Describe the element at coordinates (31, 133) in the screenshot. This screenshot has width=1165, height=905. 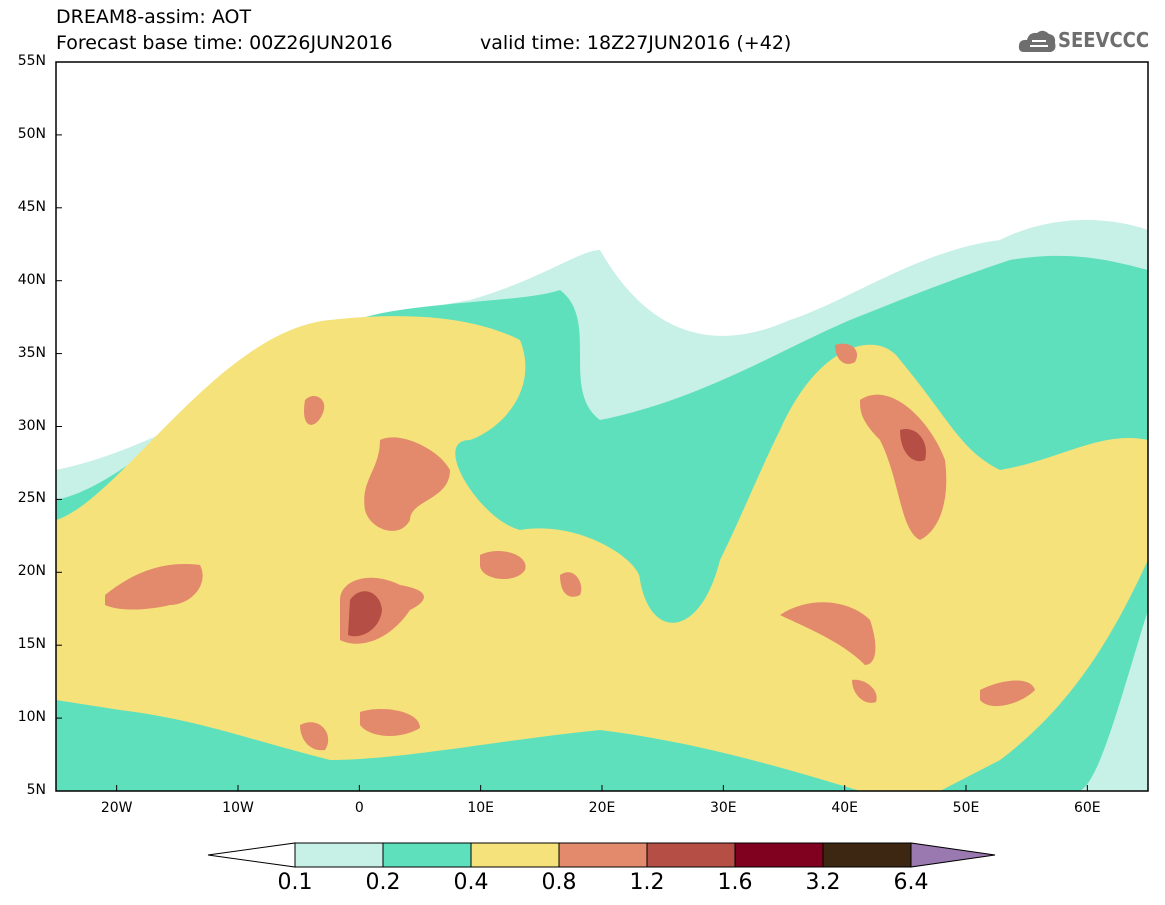
I see `lat-label: 50N` at that location.